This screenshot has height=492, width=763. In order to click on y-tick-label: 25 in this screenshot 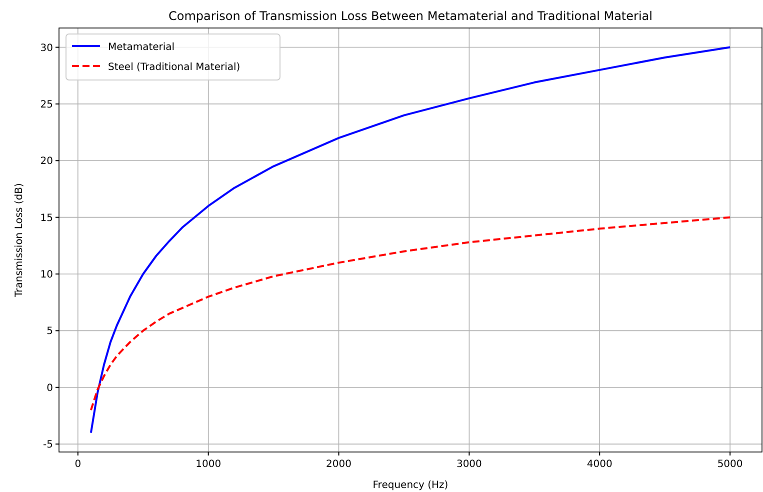, I will do `click(46, 104)`.